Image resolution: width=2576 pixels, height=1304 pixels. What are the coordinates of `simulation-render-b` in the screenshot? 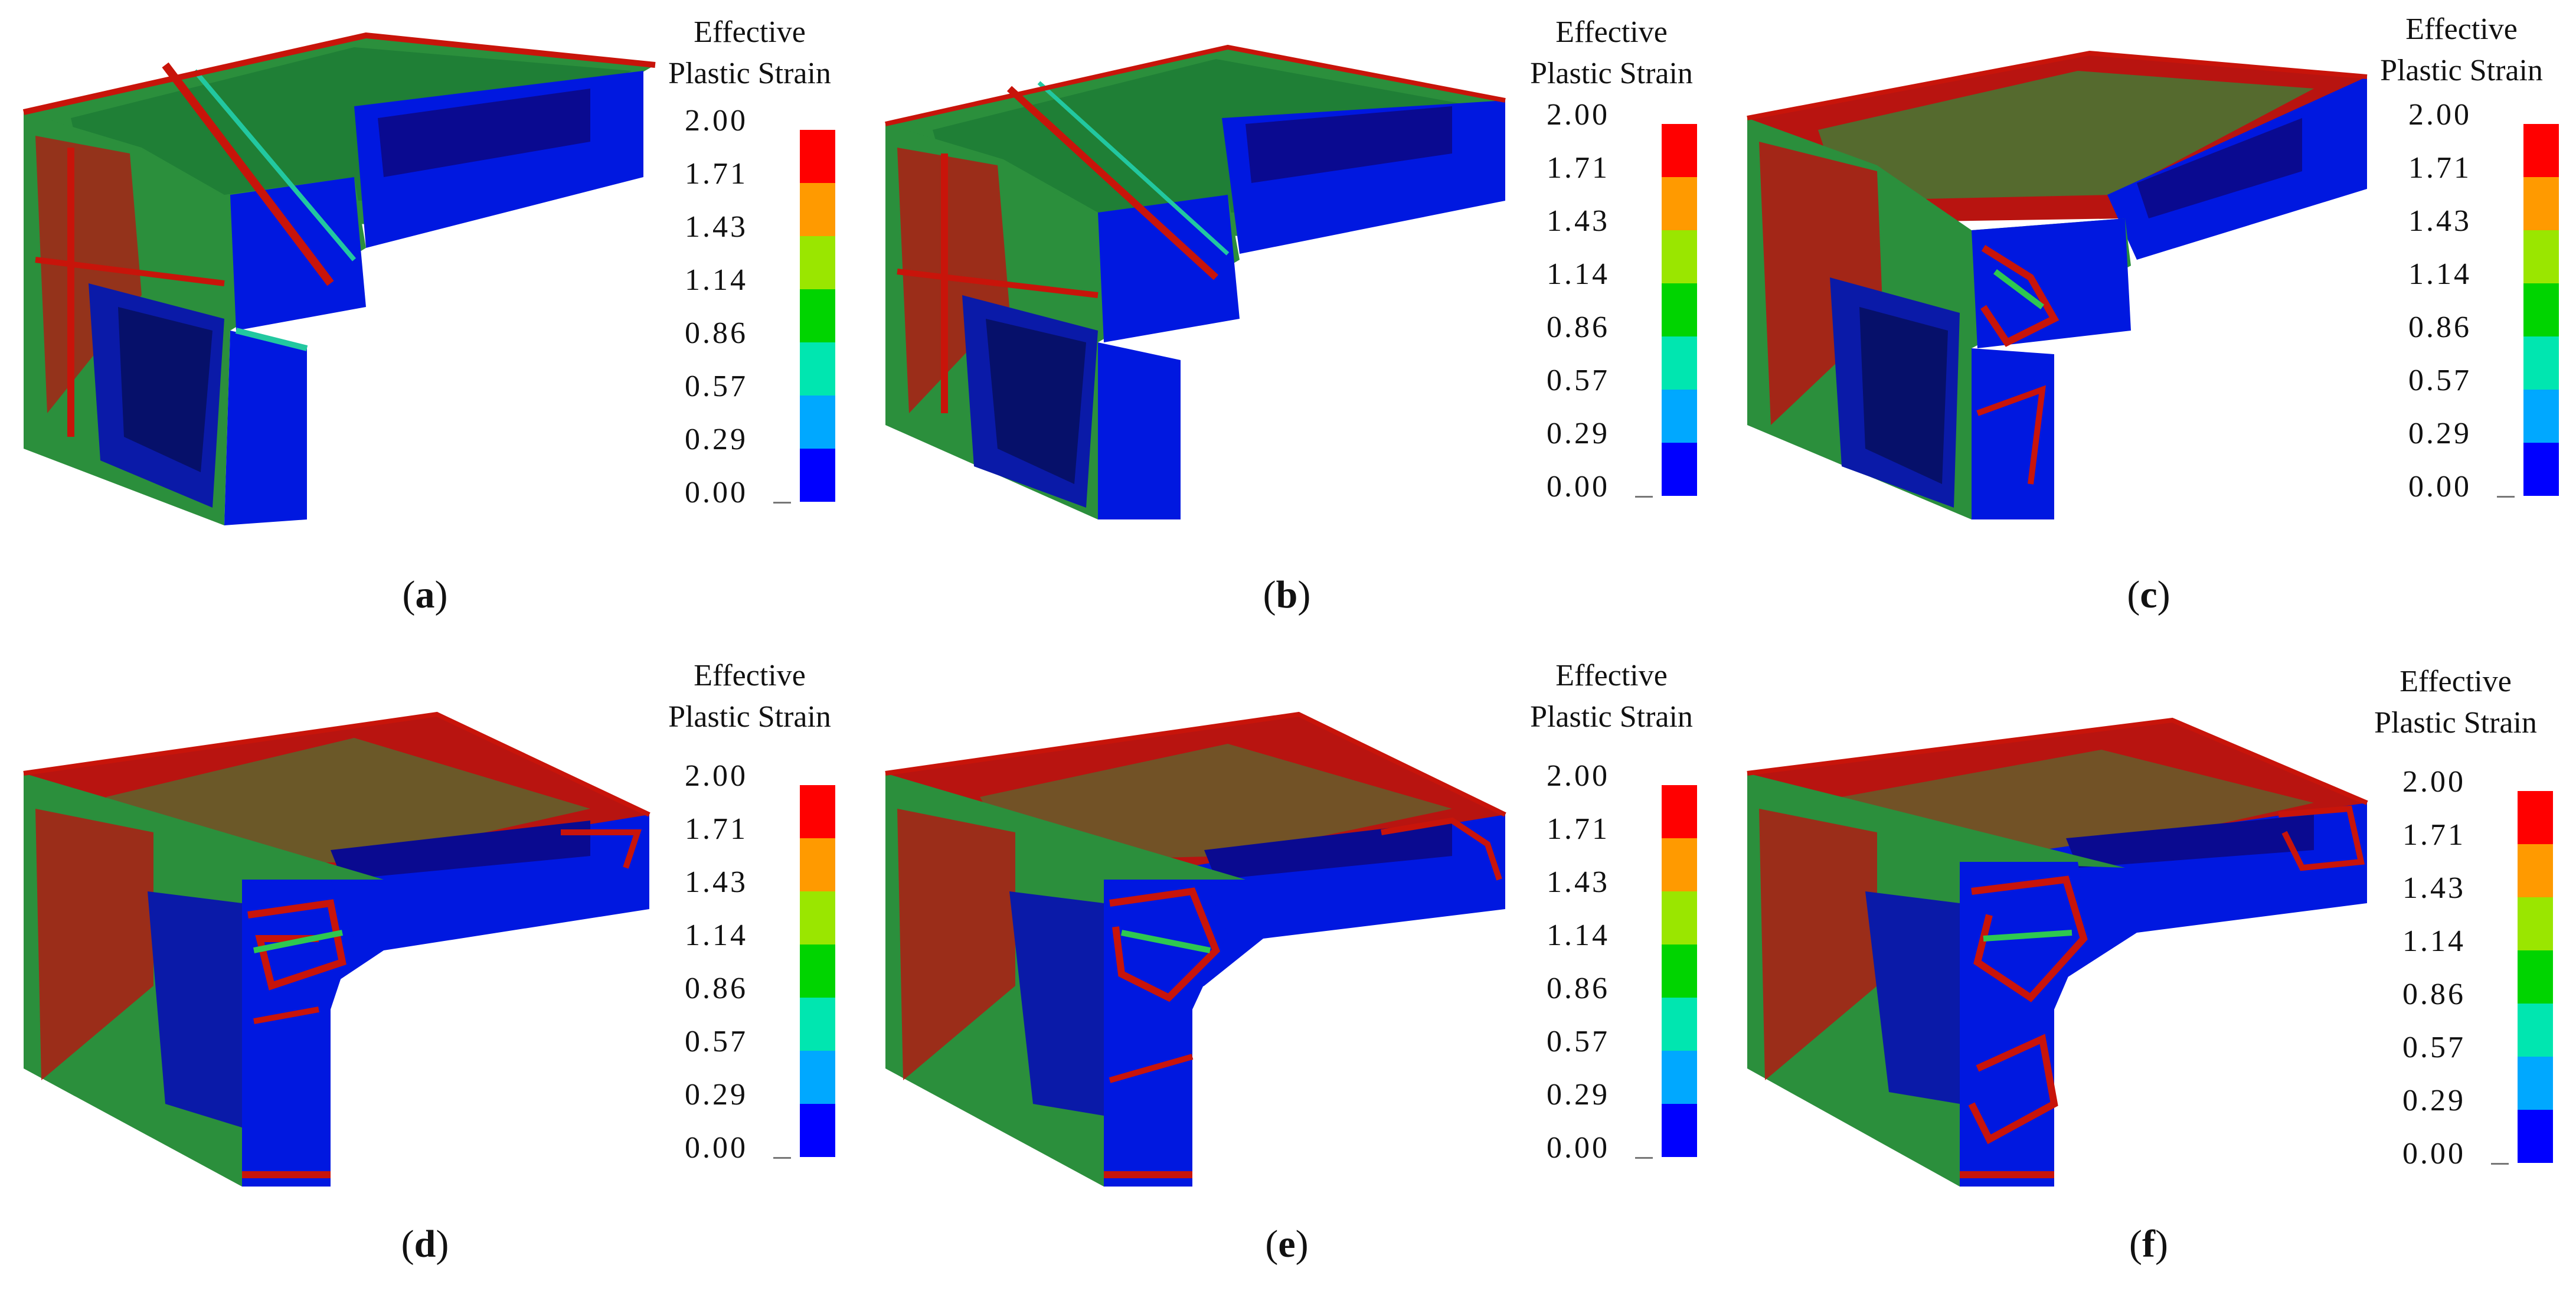 It's located at (1195, 281).